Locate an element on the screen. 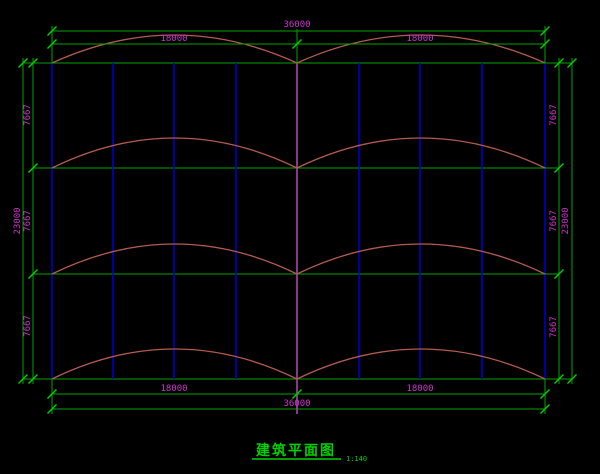 The height and width of the screenshot is (474, 600). tick-marks-right is located at coordinates (565, 221).